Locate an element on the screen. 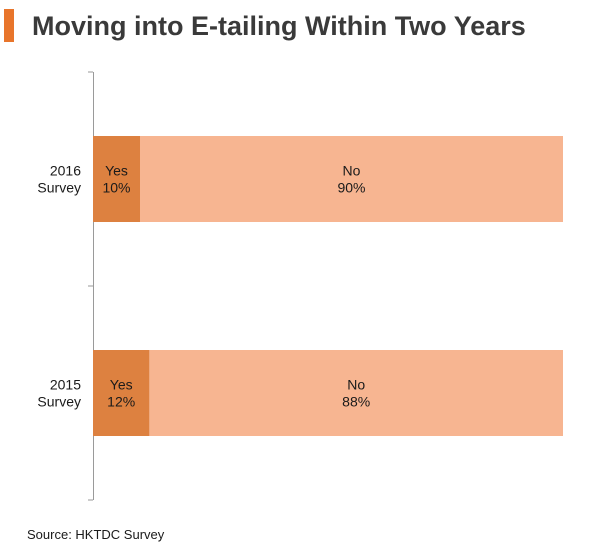  category-label-line: 2016 is located at coordinates (65, 171).